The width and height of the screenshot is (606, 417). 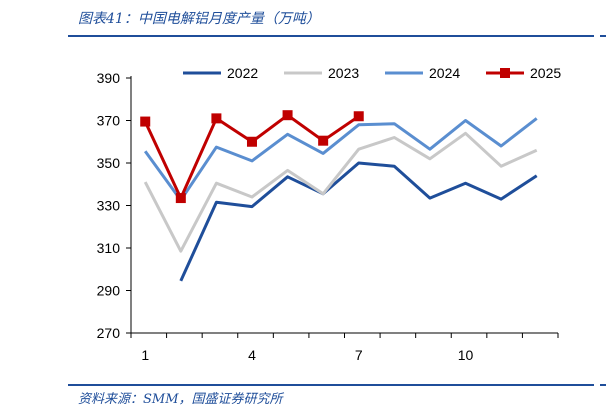 What do you see at coordinates (523, 73) in the screenshot?
I see `legend-item-2025: 2025` at bounding box center [523, 73].